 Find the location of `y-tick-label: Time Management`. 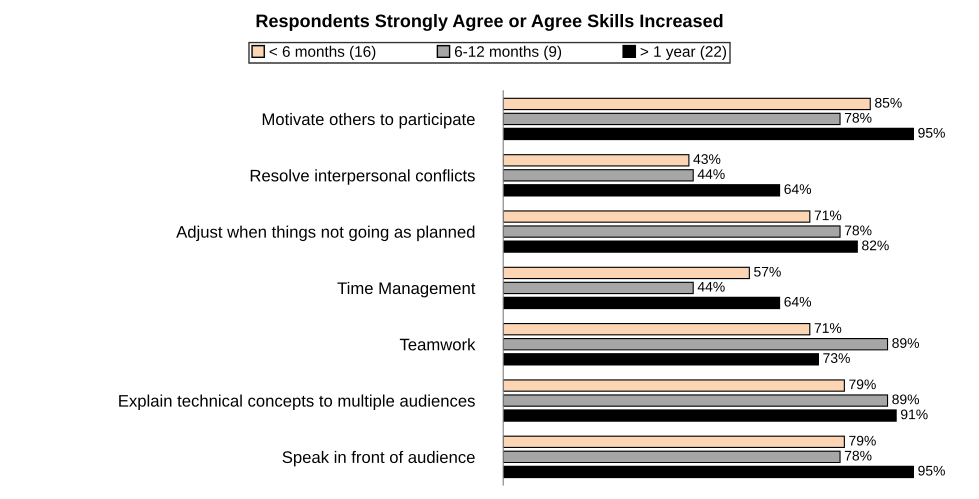

y-tick-label: Time Management is located at coordinates (406, 290).